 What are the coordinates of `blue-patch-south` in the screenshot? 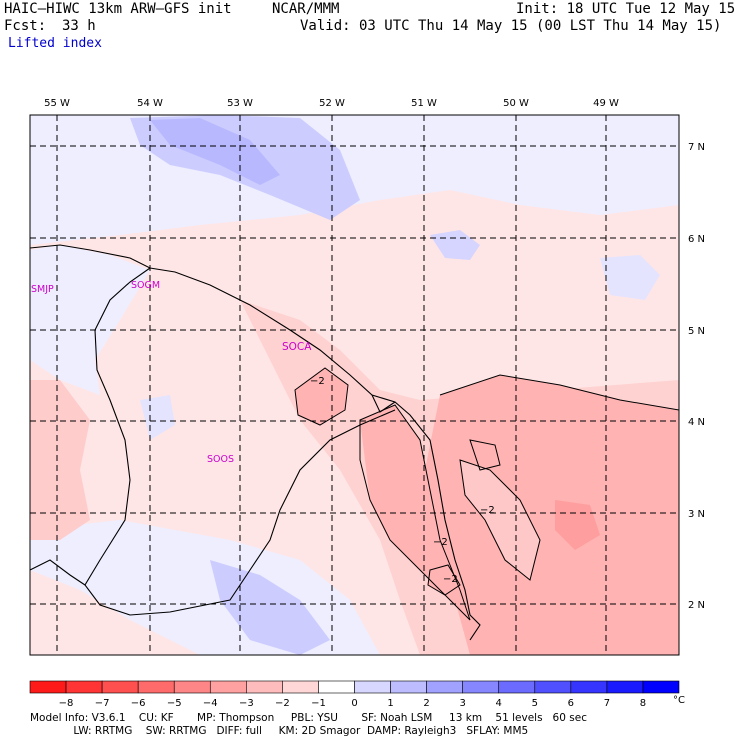 It's located at (270, 607).